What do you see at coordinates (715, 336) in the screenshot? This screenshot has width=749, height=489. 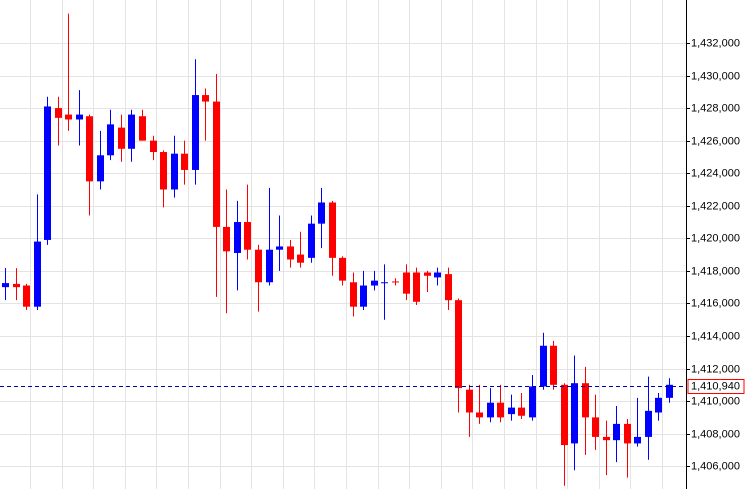 I see `y-tick-label: 1,414,000` at bounding box center [715, 336].